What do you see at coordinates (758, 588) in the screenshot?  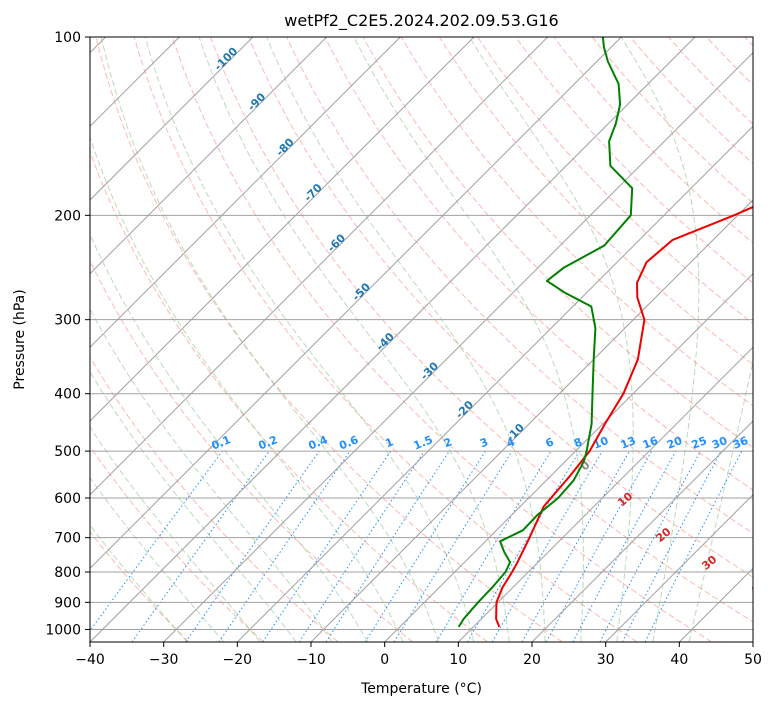 I see `moist-adiabat-label: 40` at bounding box center [758, 588].